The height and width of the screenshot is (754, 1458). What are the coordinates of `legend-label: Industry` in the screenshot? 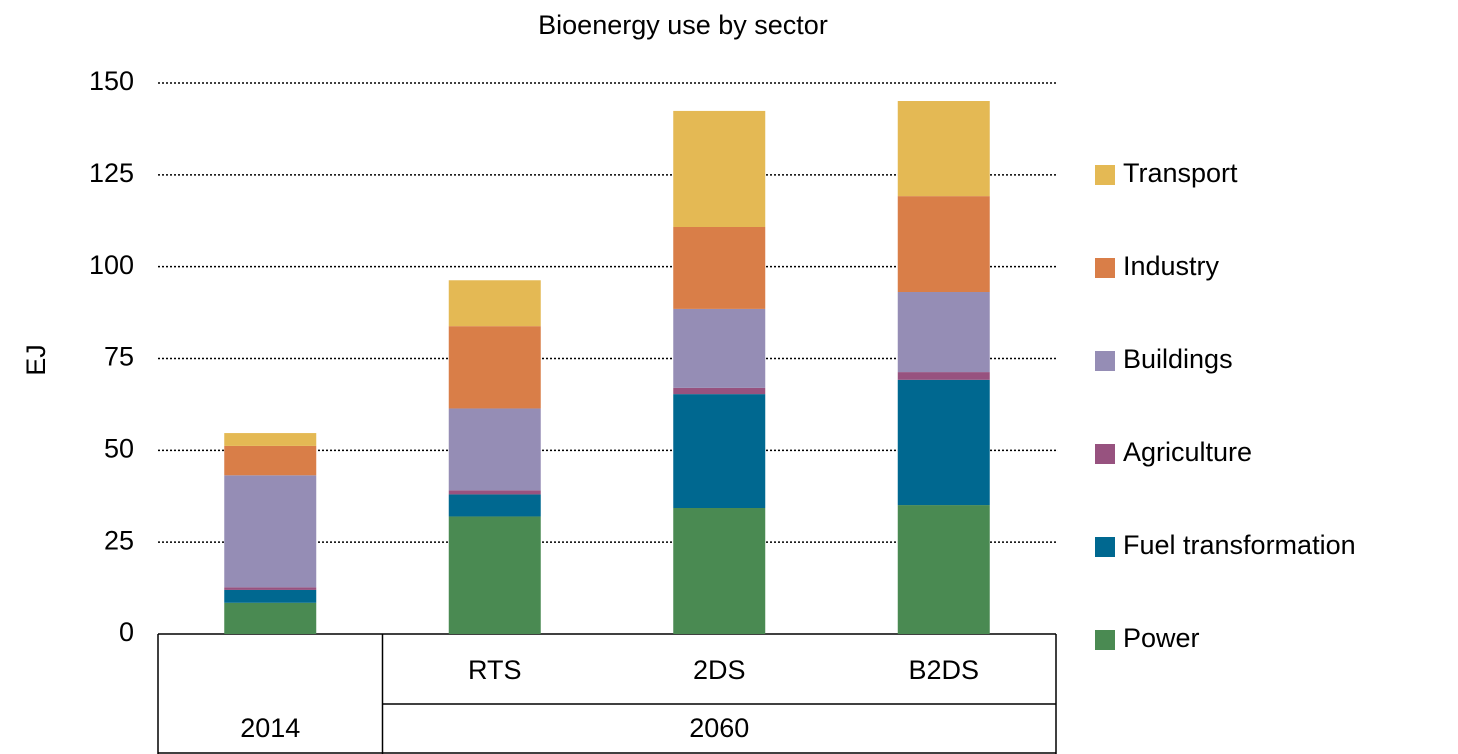 It's located at (1171, 266).